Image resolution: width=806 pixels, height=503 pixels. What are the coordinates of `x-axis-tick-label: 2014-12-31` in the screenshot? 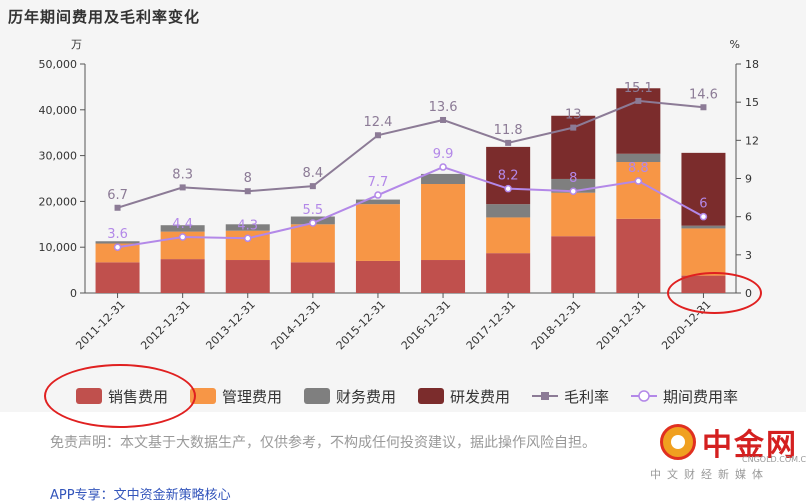 It's located at (296, 325).